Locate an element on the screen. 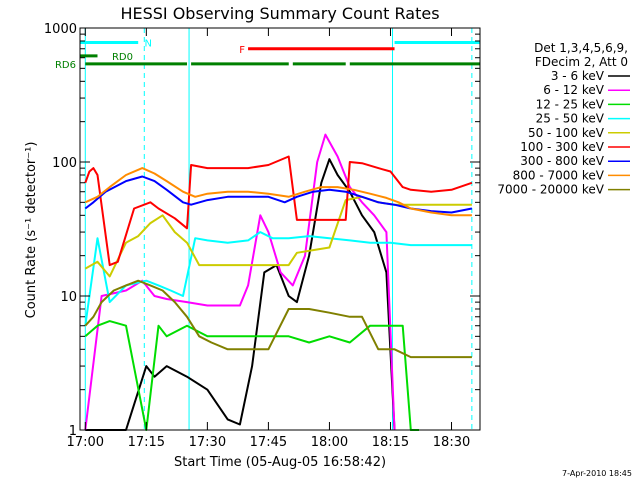  legend-label-2: 6 - 12 keV is located at coordinates (574, 90).